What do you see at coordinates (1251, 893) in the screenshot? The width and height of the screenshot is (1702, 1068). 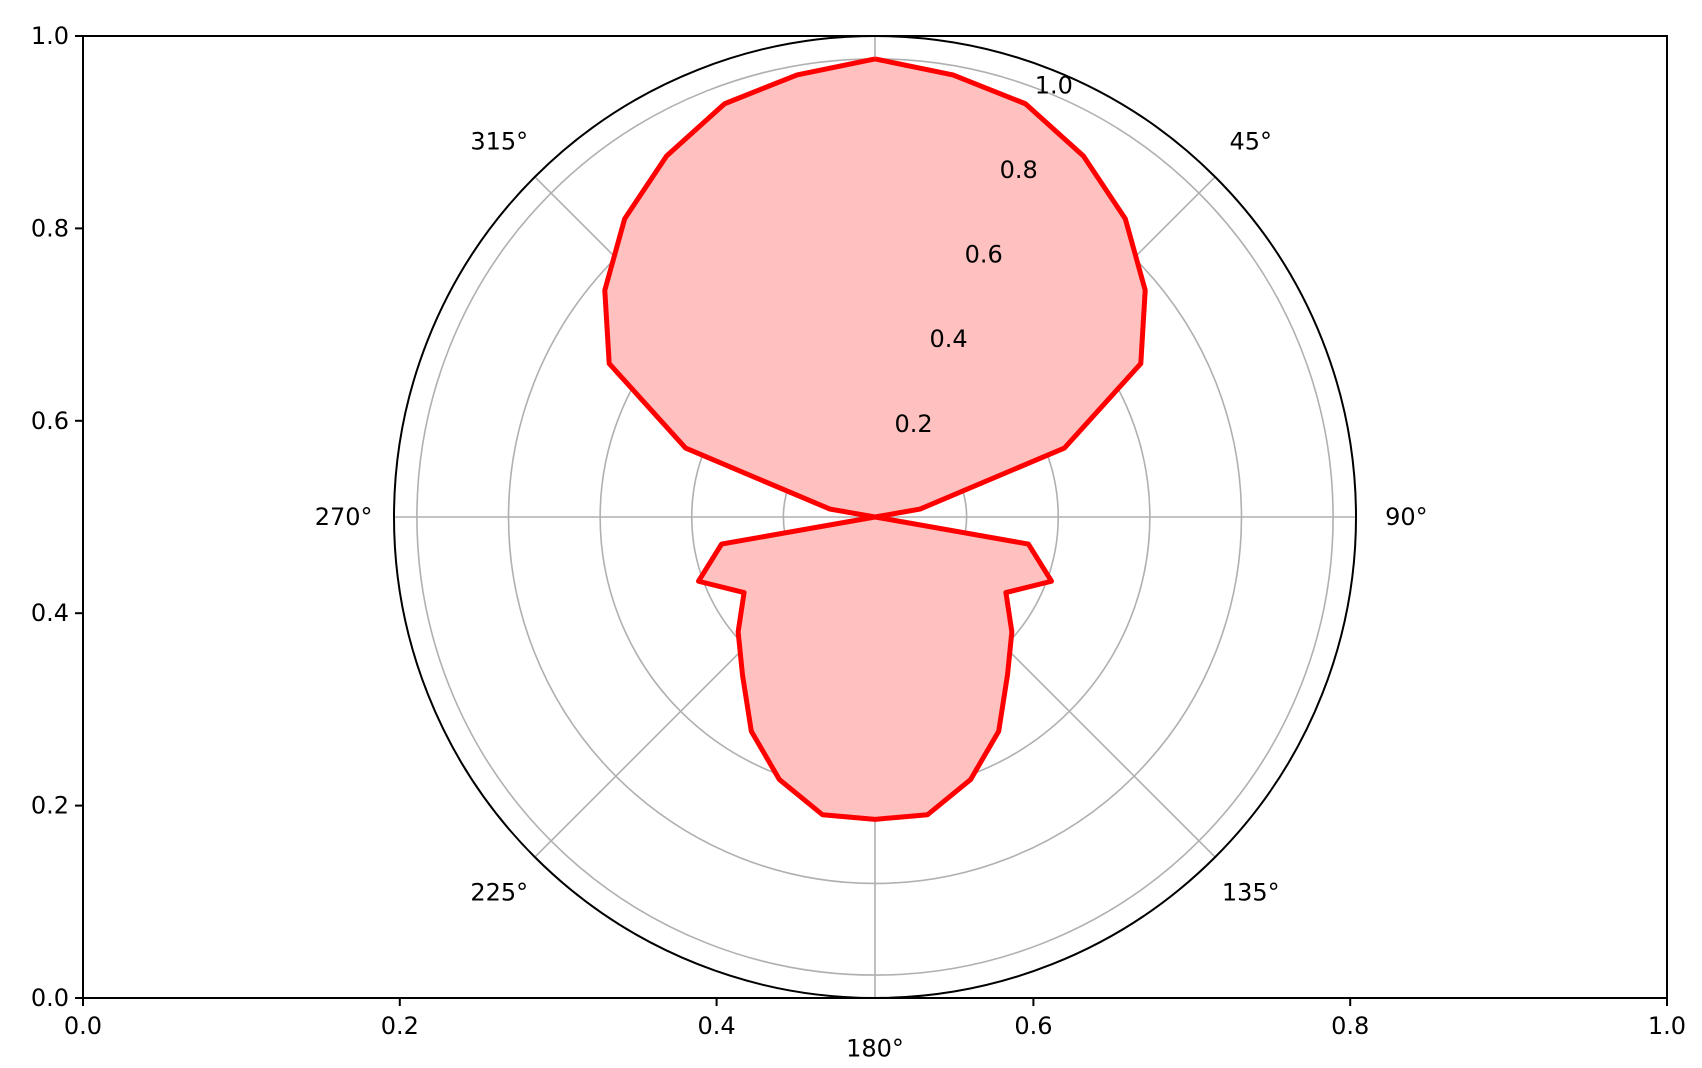 I see `theta-tick-label: 135°` at bounding box center [1251, 893].